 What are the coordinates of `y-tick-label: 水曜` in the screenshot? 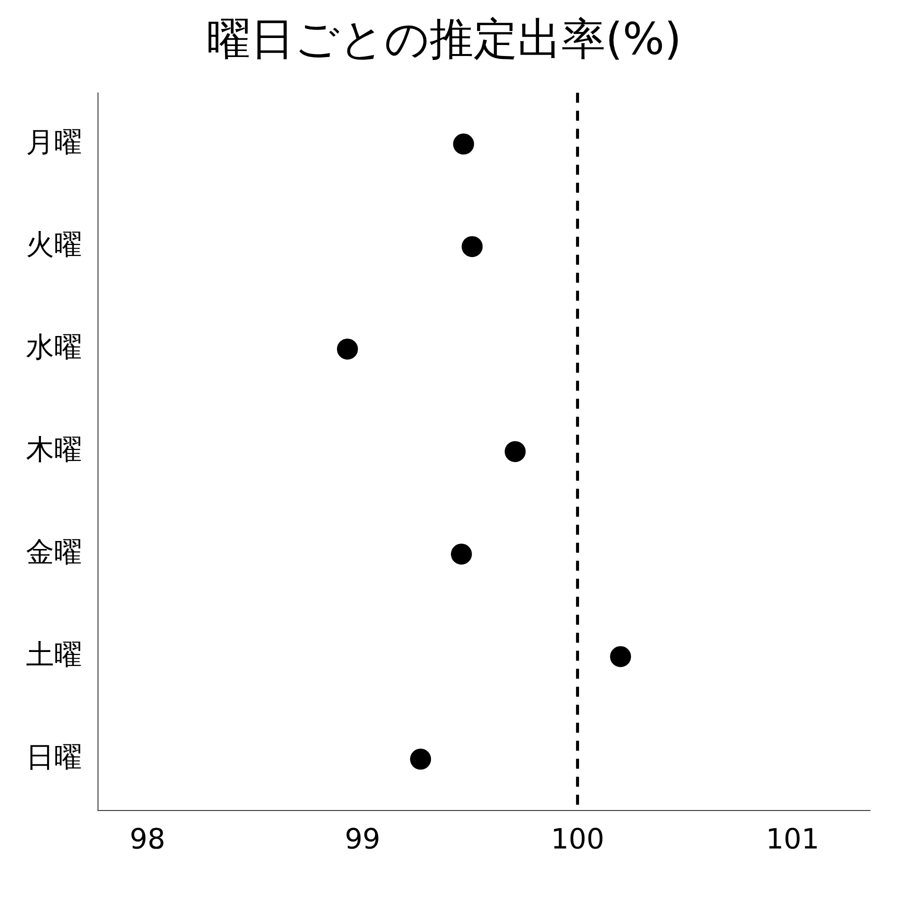 It's located at (54, 347).